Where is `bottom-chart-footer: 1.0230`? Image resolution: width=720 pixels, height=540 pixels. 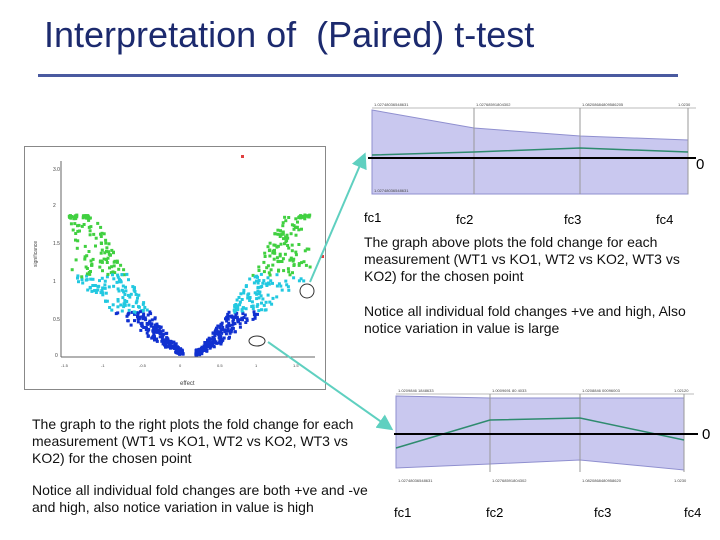
bottom-chart-footer: 1.0230 is located at coordinates (680, 480).